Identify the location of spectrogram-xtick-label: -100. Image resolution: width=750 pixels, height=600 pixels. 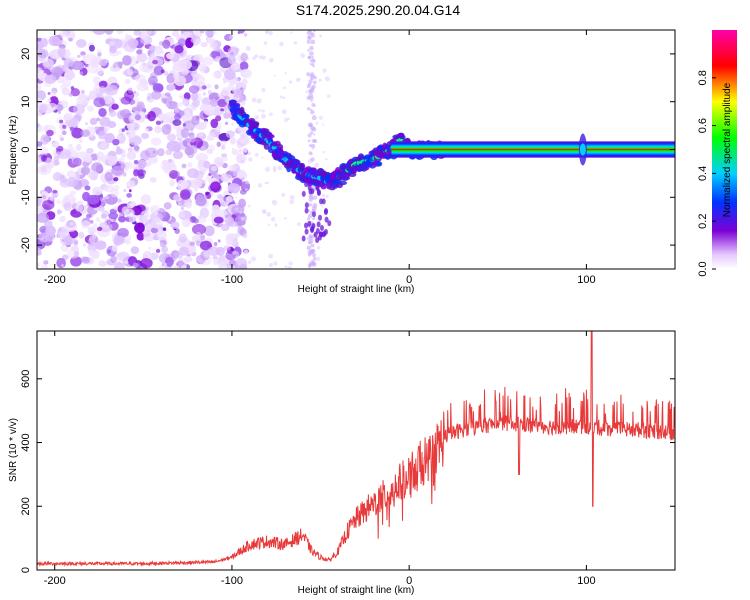
(232, 280).